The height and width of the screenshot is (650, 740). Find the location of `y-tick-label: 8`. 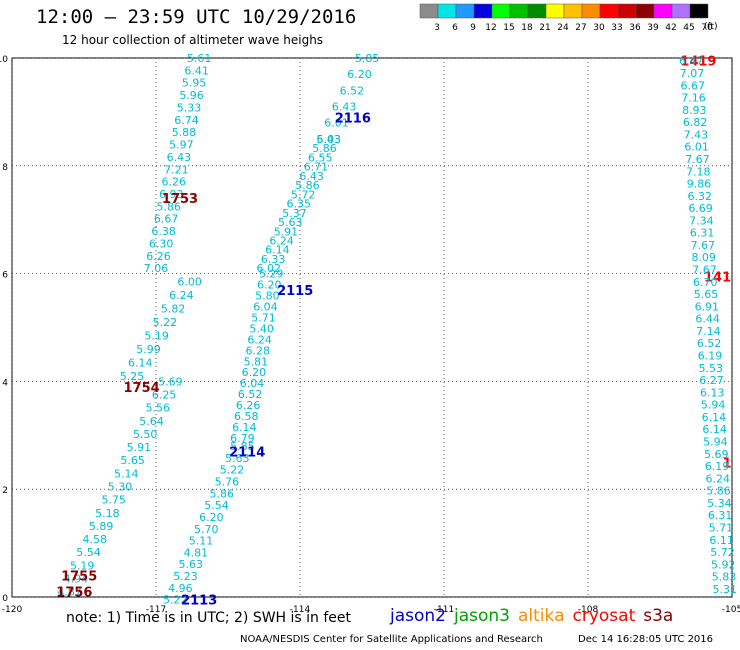

y-tick-label: 8 is located at coordinates (5, 168).